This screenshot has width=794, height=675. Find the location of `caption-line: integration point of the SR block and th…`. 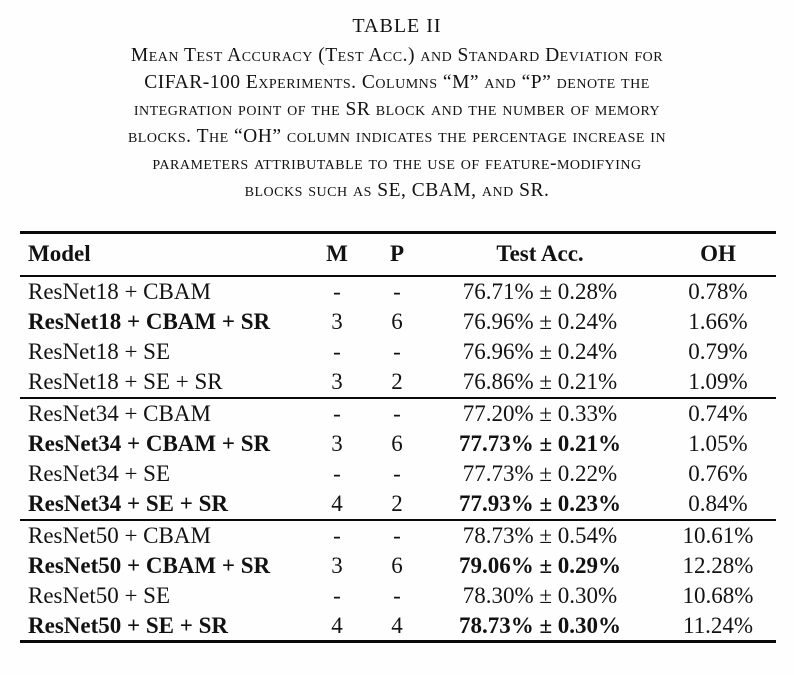

caption-line: integration point of the SR block and th… is located at coordinates (397, 109).